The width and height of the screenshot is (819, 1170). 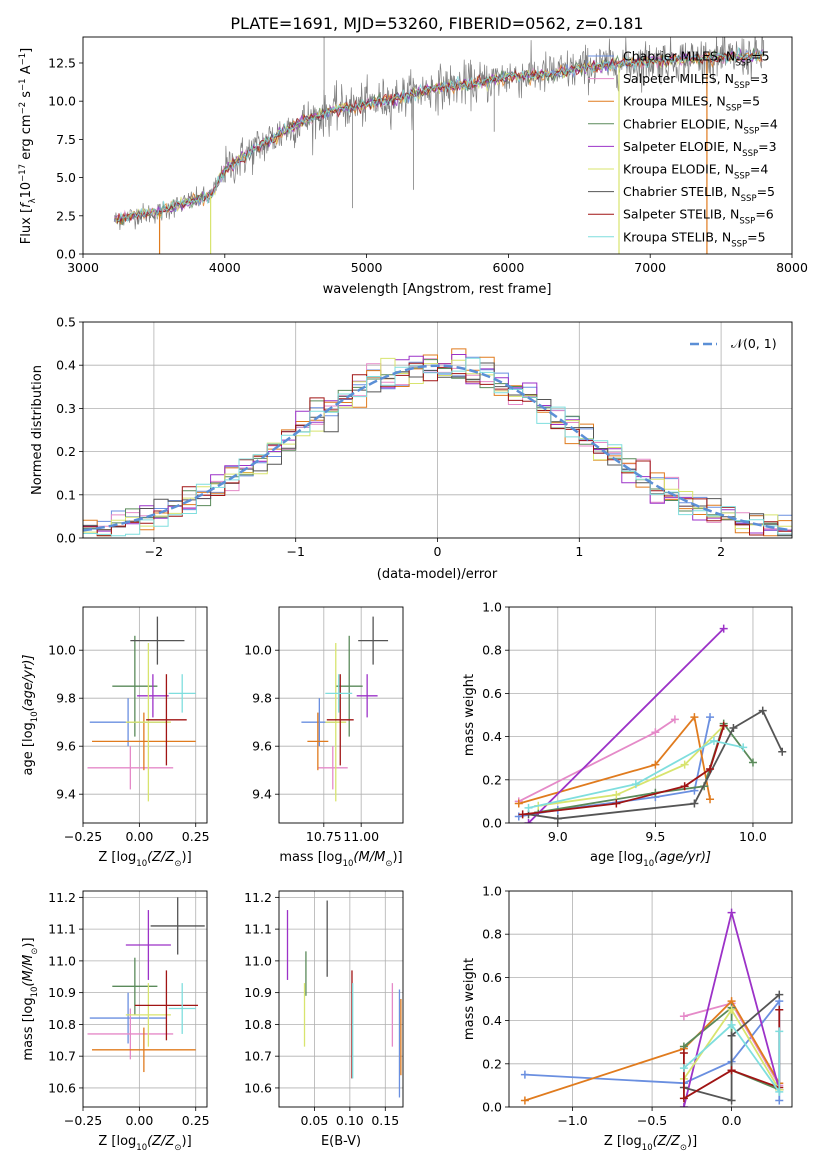 I want to click on x-tick-label: 2, so click(x=721, y=551).